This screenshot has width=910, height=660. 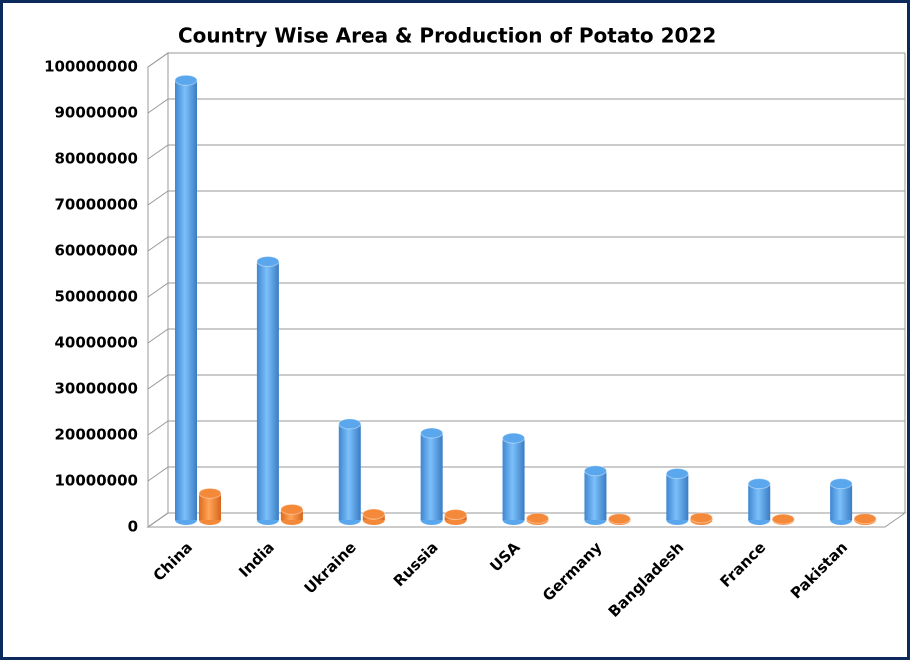 I want to click on y-tick-label: 80000000, so click(x=97, y=159).